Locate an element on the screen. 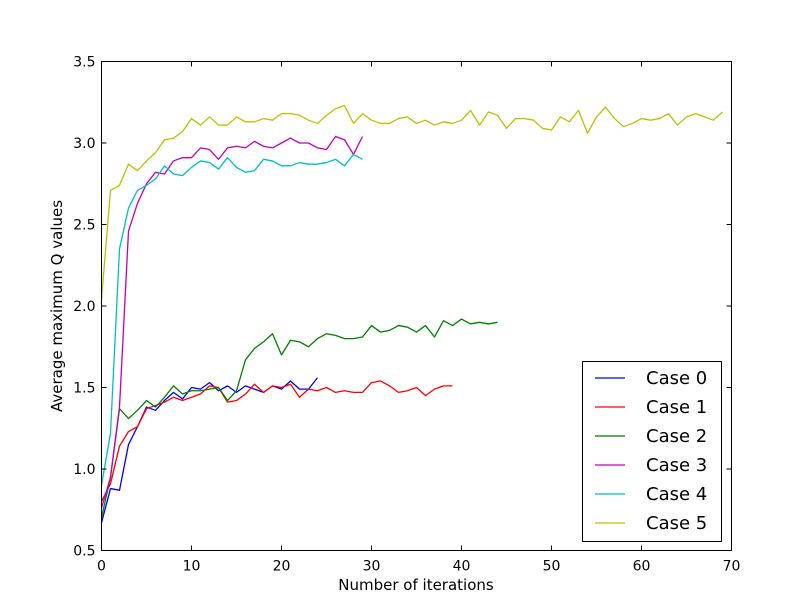  legend: Case 0 Case 1 Case 2 Case 3 Case 4 Case 5 is located at coordinates (652, 452).